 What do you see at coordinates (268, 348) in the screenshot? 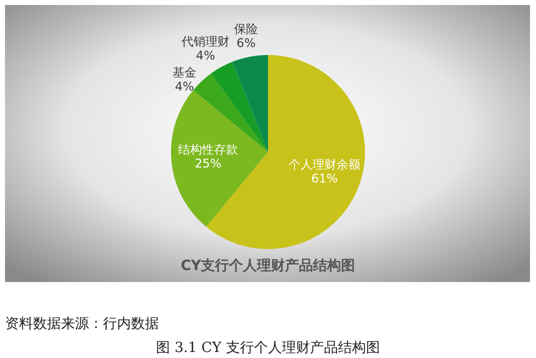
I see `caption: 图 3.1 CY 支行个人理财产品结构图` at bounding box center [268, 348].